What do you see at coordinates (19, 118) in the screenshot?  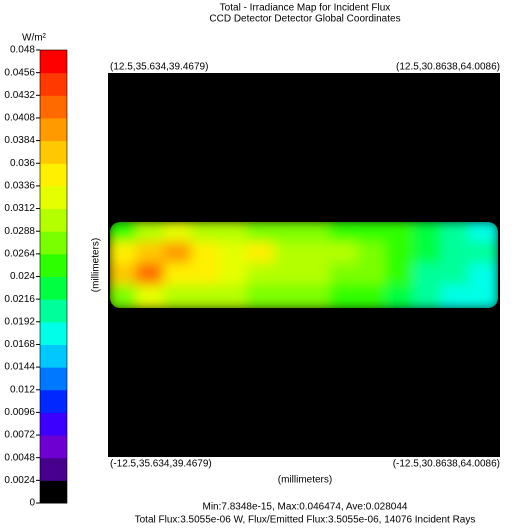 I see `colorbar-tick-label: 0.0408` at bounding box center [19, 118].